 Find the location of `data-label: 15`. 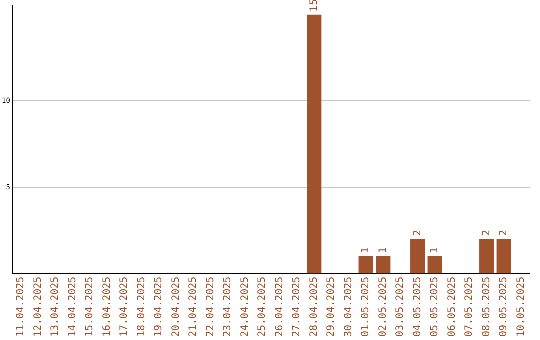

data-label: 15 is located at coordinates (314, 6).